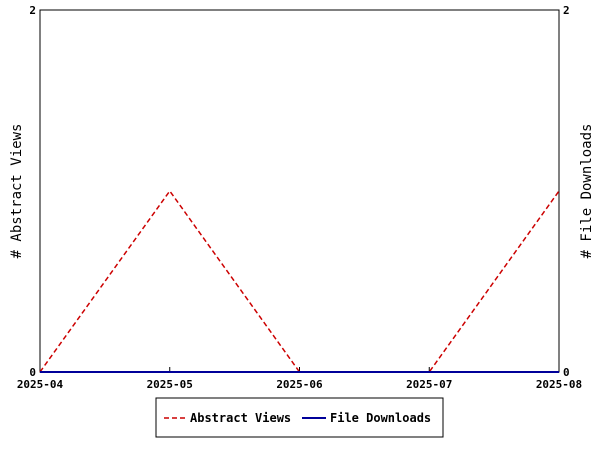  What do you see at coordinates (566, 10) in the screenshot?
I see `y-right-tick-label-2: 2` at bounding box center [566, 10].